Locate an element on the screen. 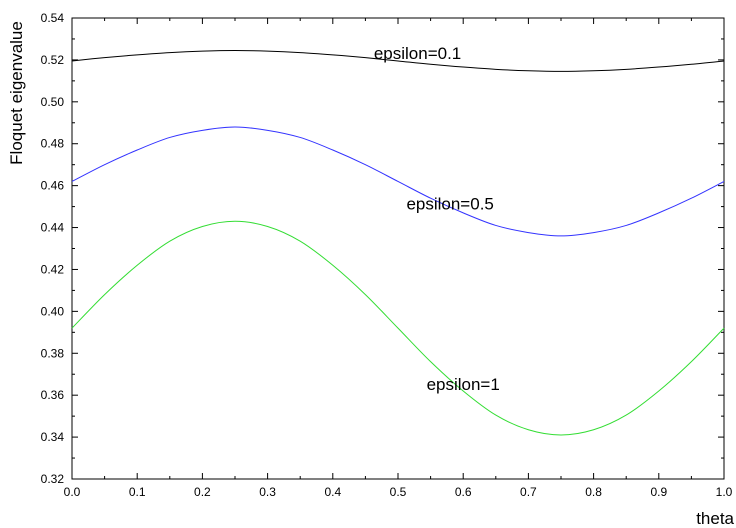  y-tick-label: 0.36 is located at coordinates (53, 395).